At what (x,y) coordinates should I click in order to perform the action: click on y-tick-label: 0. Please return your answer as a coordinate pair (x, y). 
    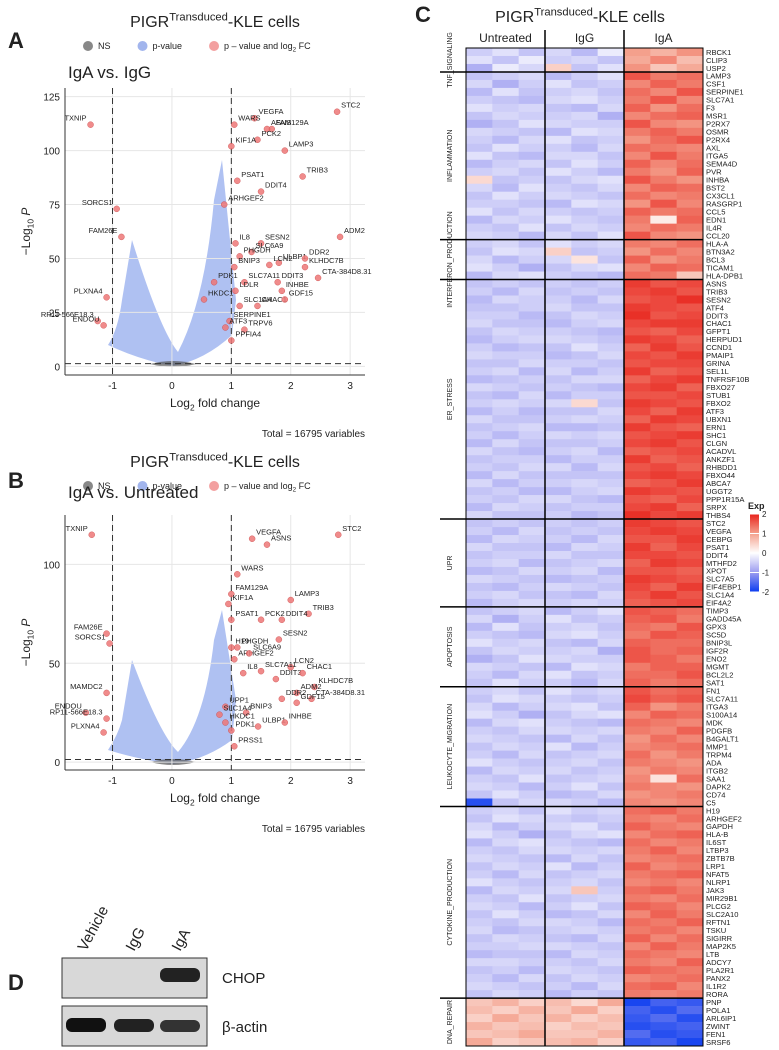
    Looking at the image, I should click on (57, 763).